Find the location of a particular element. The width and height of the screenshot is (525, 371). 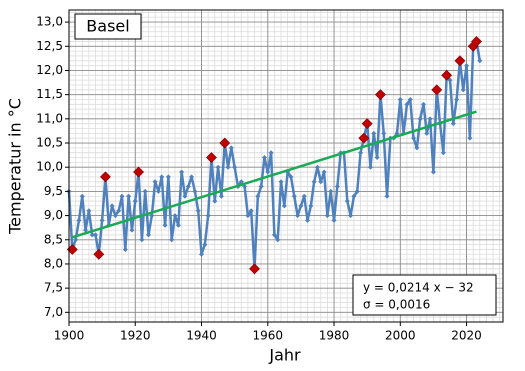

y-tick-label: 9,5 is located at coordinates (53, 191).